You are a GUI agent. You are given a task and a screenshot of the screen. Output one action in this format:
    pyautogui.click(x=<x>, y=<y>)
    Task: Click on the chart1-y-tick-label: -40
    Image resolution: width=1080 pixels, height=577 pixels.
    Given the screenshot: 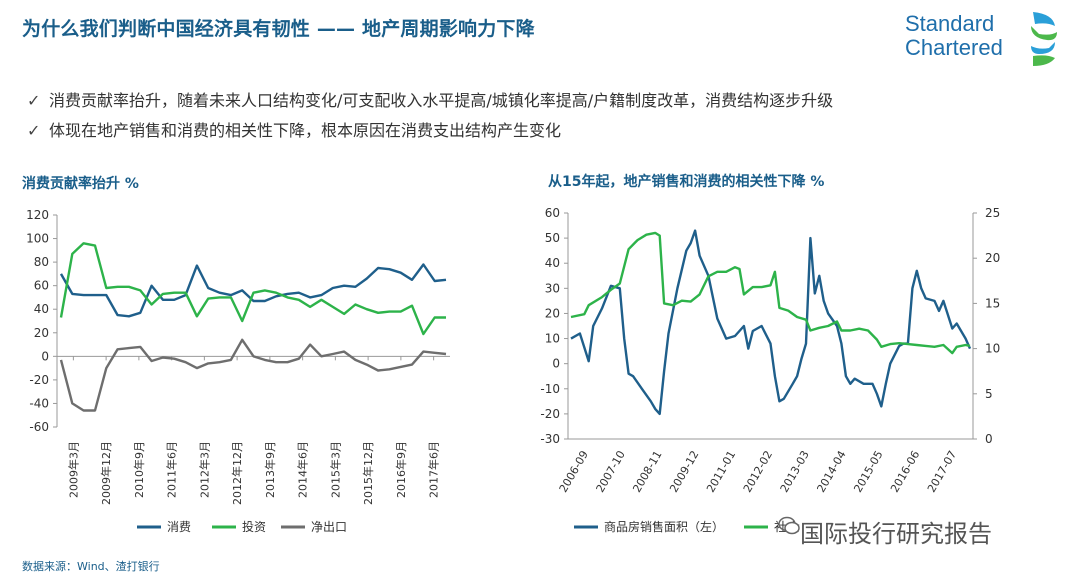 What is the action you would take?
    pyautogui.click(x=39, y=403)
    